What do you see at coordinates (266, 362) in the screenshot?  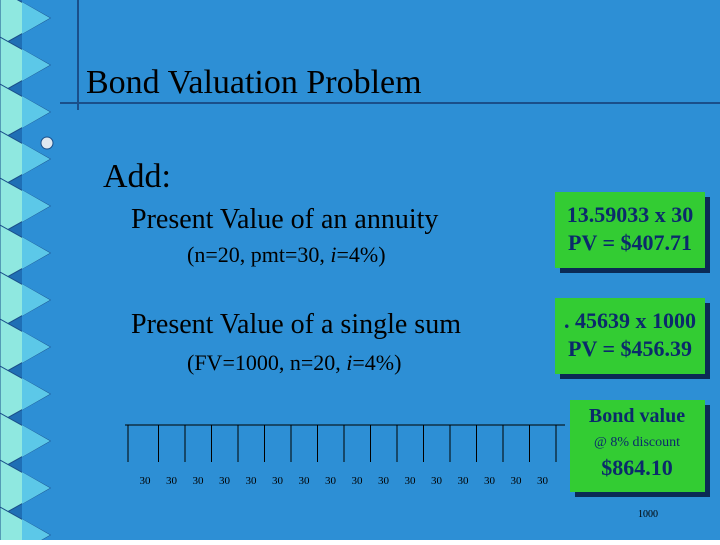 I see `params-text: (FV=1000, n=20,` at bounding box center [266, 362].